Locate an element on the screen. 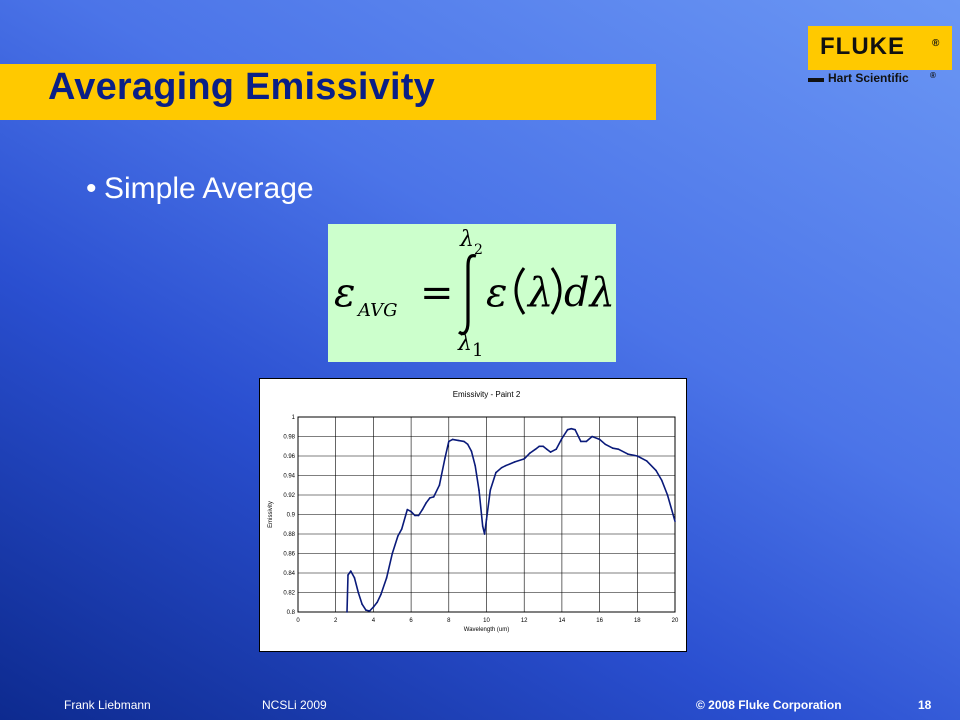  x-tick-label: 14 is located at coordinates (562, 621).